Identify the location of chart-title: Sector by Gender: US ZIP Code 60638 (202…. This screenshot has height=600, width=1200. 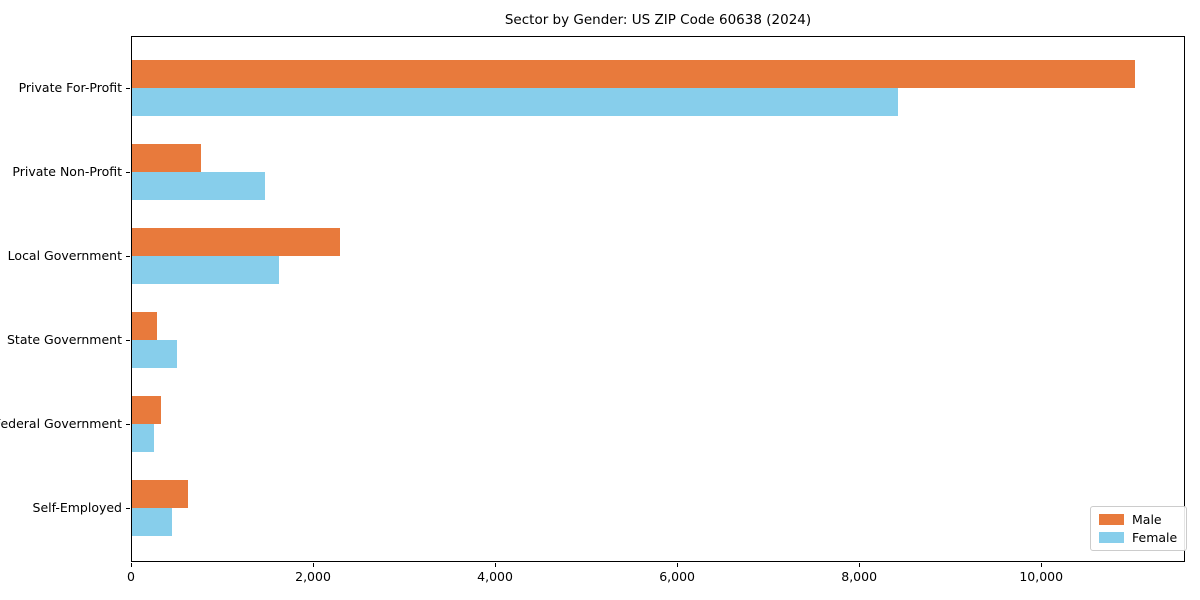
(658, 20).